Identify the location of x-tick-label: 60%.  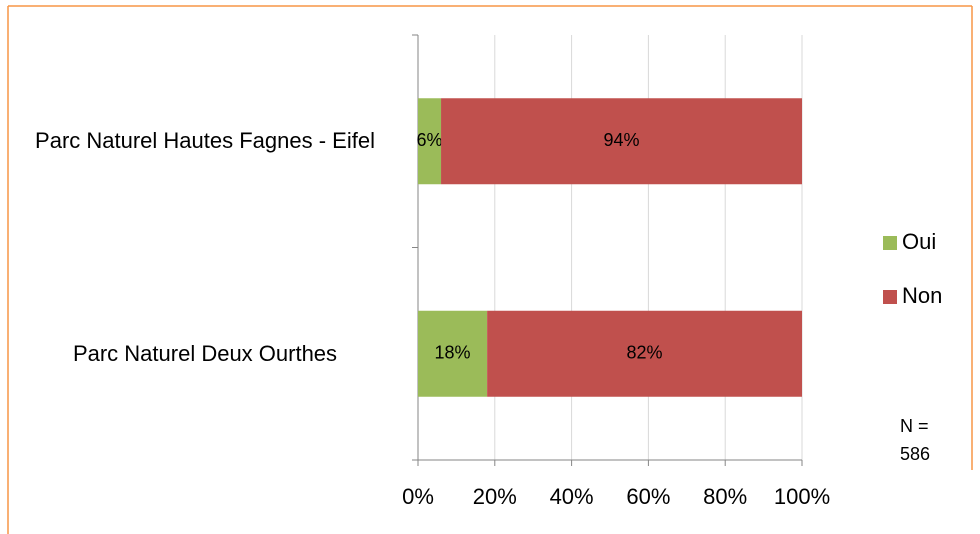
(648, 496).